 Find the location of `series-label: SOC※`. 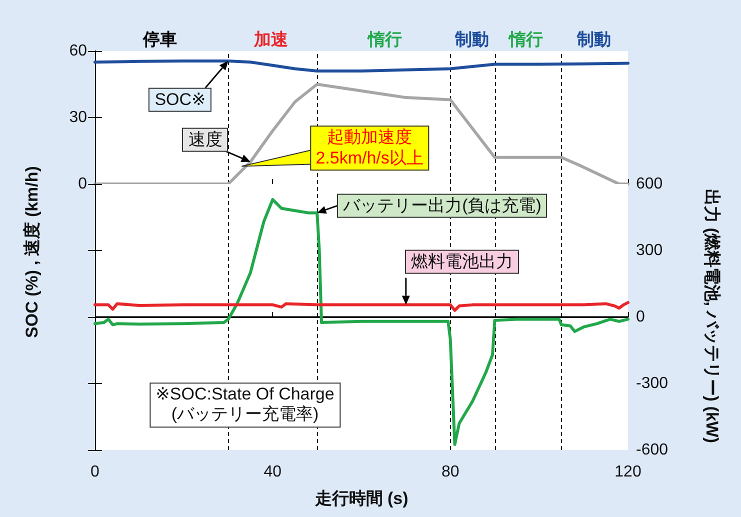

series-label: SOC※ is located at coordinates (180, 100).